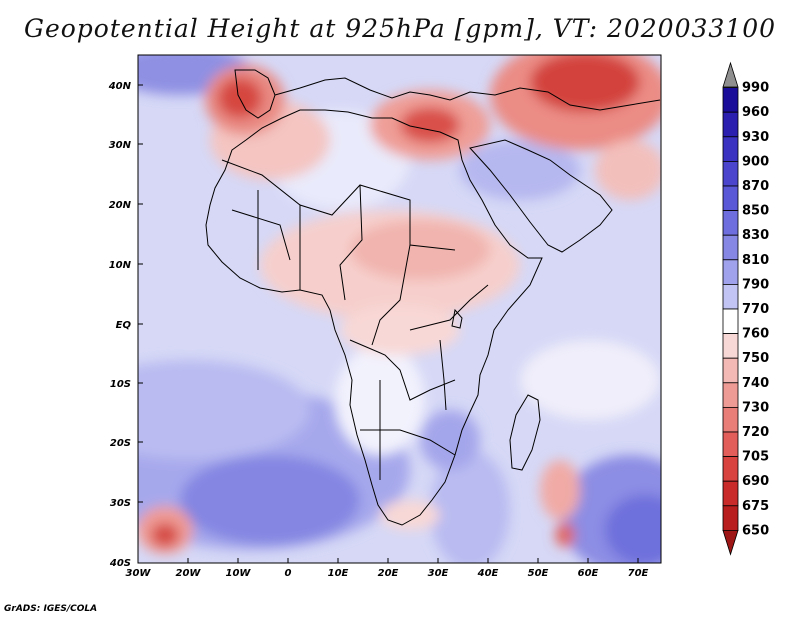 This screenshot has height=618, width=800. What do you see at coordinates (51, 609) in the screenshot?
I see `grads-credit: GrADS: IGES/COLA` at bounding box center [51, 609].